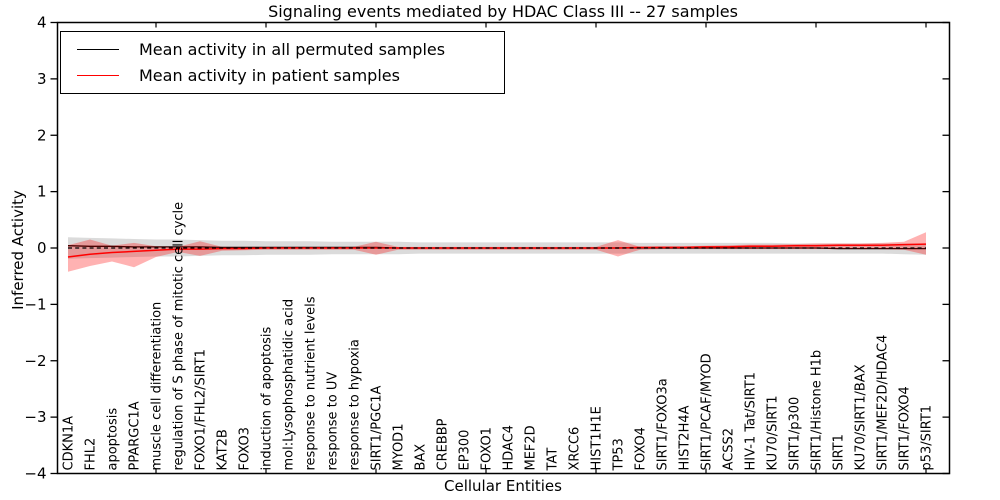 Image resolution: width=1000 pixels, height=500 pixels. Describe the element at coordinates (497, 250) in the screenshot. I see `line-patient` at that location.